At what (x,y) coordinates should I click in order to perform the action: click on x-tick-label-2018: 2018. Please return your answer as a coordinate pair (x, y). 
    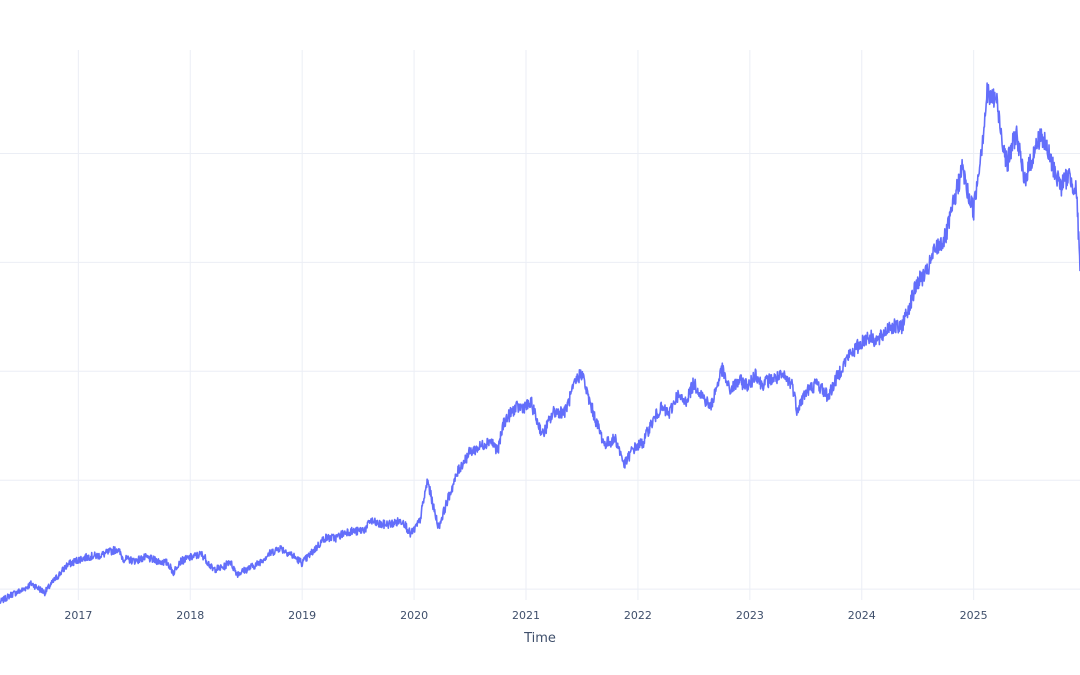
    Looking at the image, I should click on (190, 615).